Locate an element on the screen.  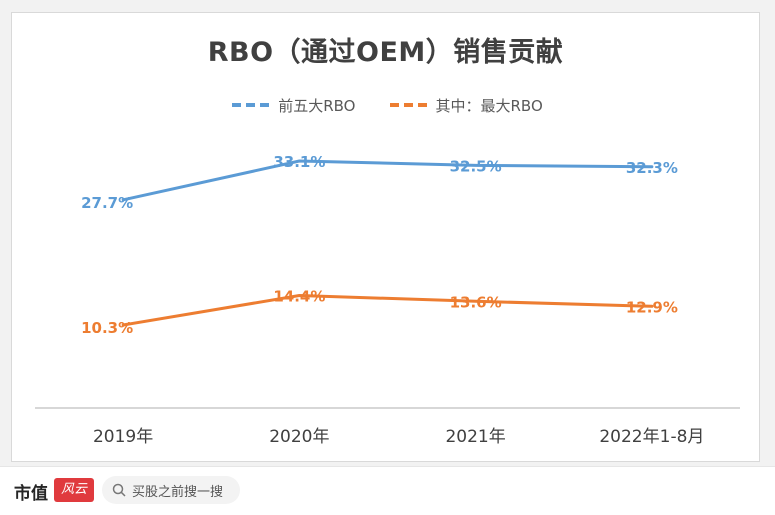
search-placeholder: 买股之前搜一搜 is located at coordinates (178, 492).